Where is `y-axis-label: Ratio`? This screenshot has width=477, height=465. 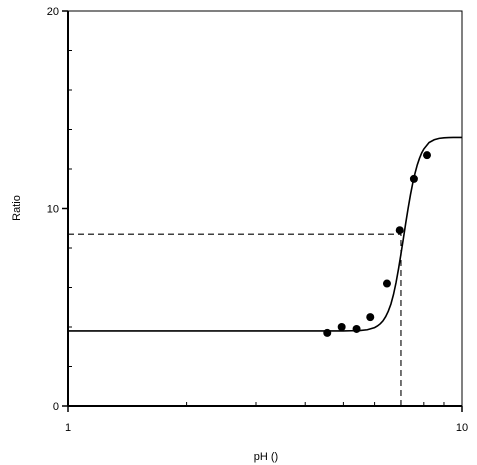 y-axis-label: Ratio is located at coordinates (17, 208).